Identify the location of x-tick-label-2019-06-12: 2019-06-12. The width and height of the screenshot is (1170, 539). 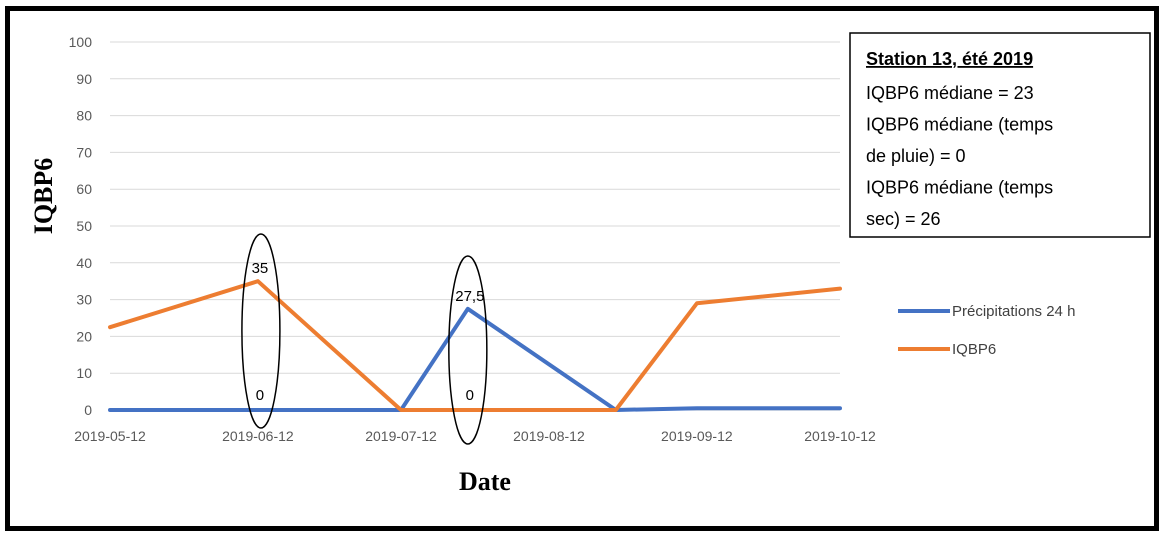
(258, 436).